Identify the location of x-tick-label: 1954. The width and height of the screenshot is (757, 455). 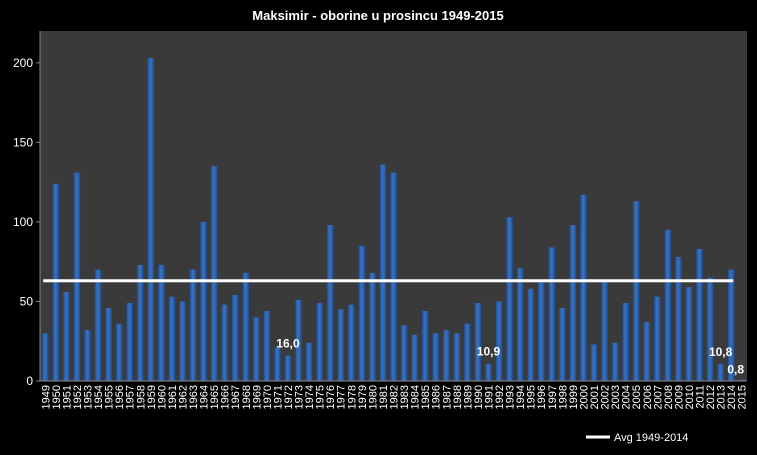
(99, 397).